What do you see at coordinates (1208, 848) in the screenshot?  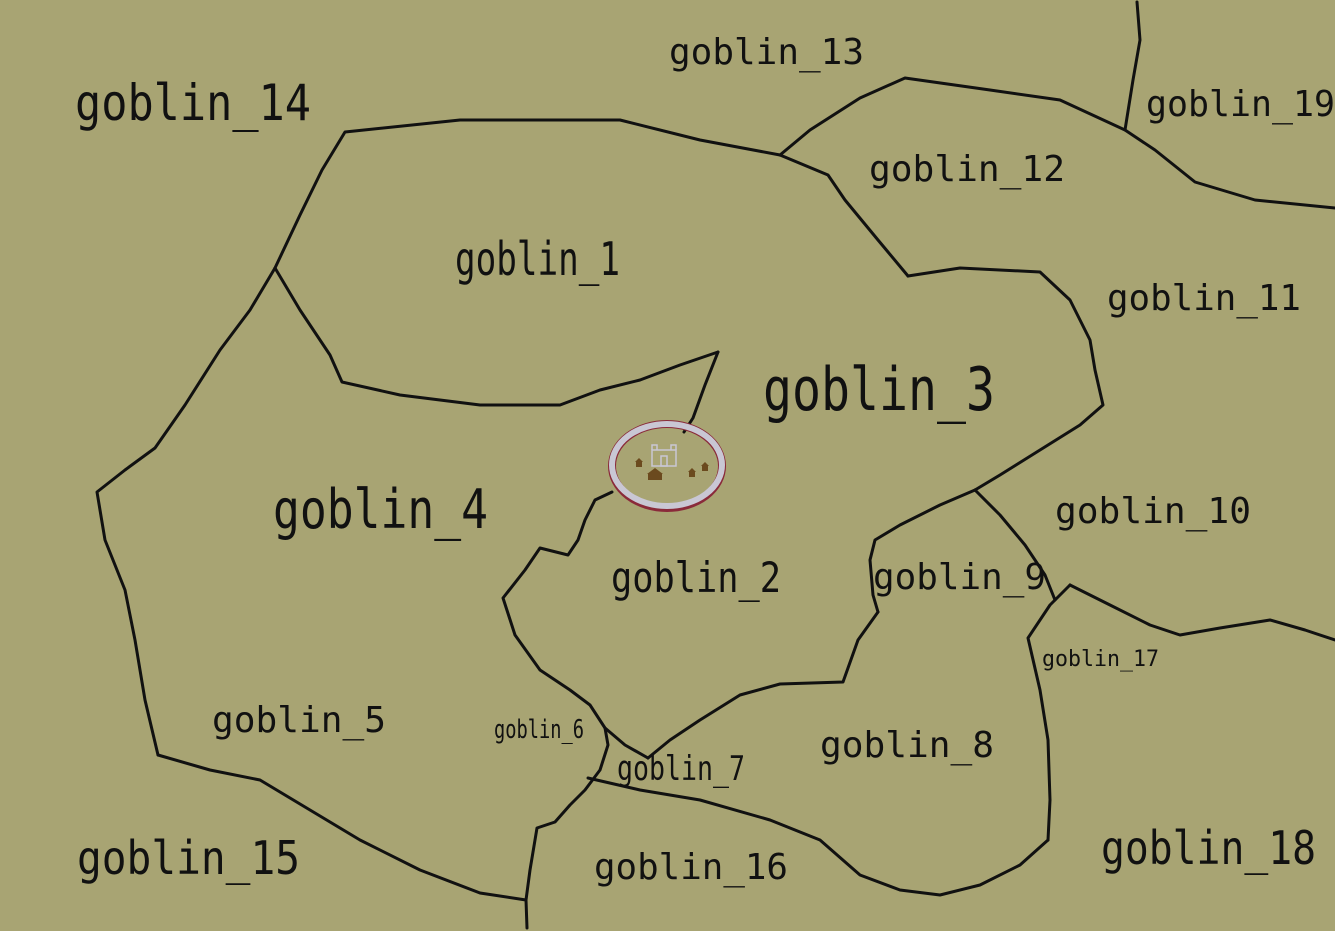 I see `region-label-goblin-18: goblin_18` at bounding box center [1208, 848].